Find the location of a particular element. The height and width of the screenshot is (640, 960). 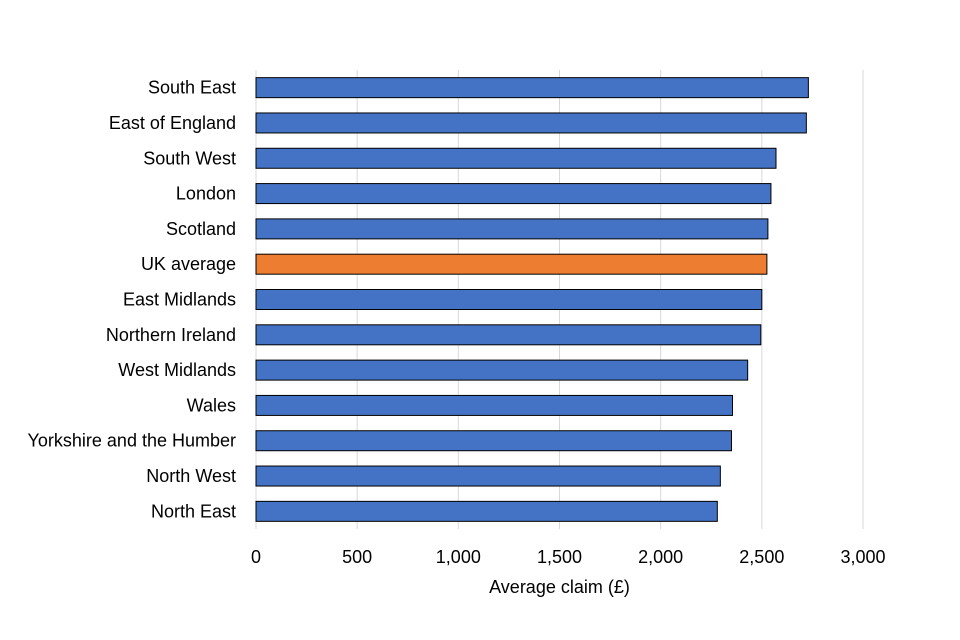

category-label: South West is located at coordinates (189, 158).